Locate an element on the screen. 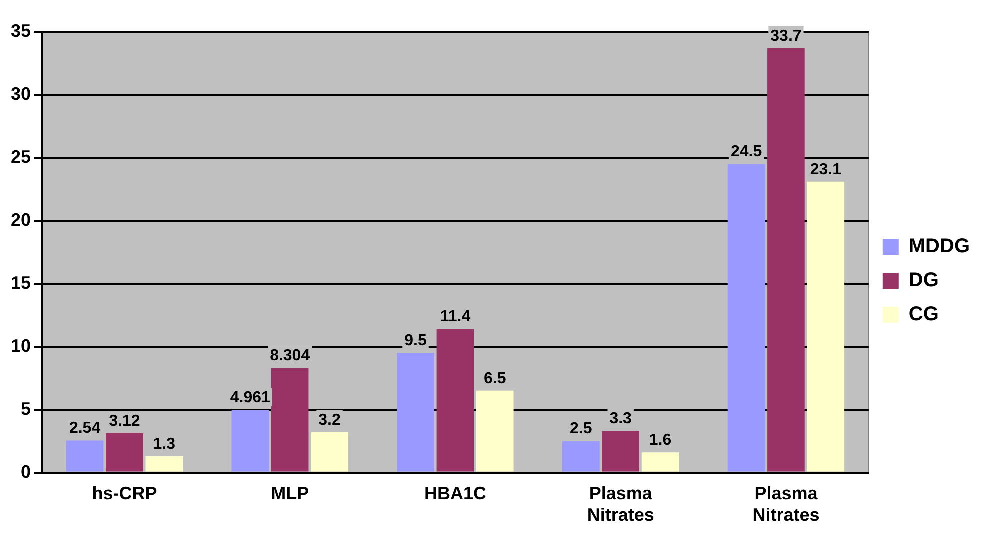 This screenshot has width=992, height=538. data-label: 2.5 is located at coordinates (581, 429).